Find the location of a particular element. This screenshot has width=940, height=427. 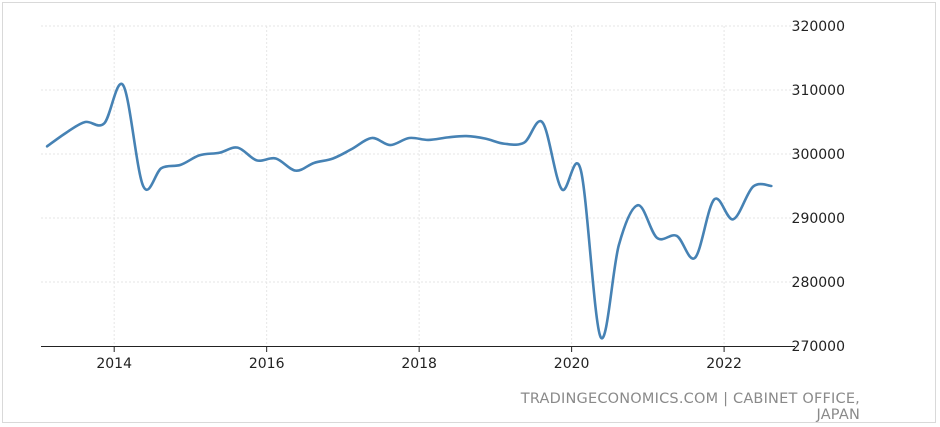

x-tick-label: 2022 is located at coordinates (724, 364).